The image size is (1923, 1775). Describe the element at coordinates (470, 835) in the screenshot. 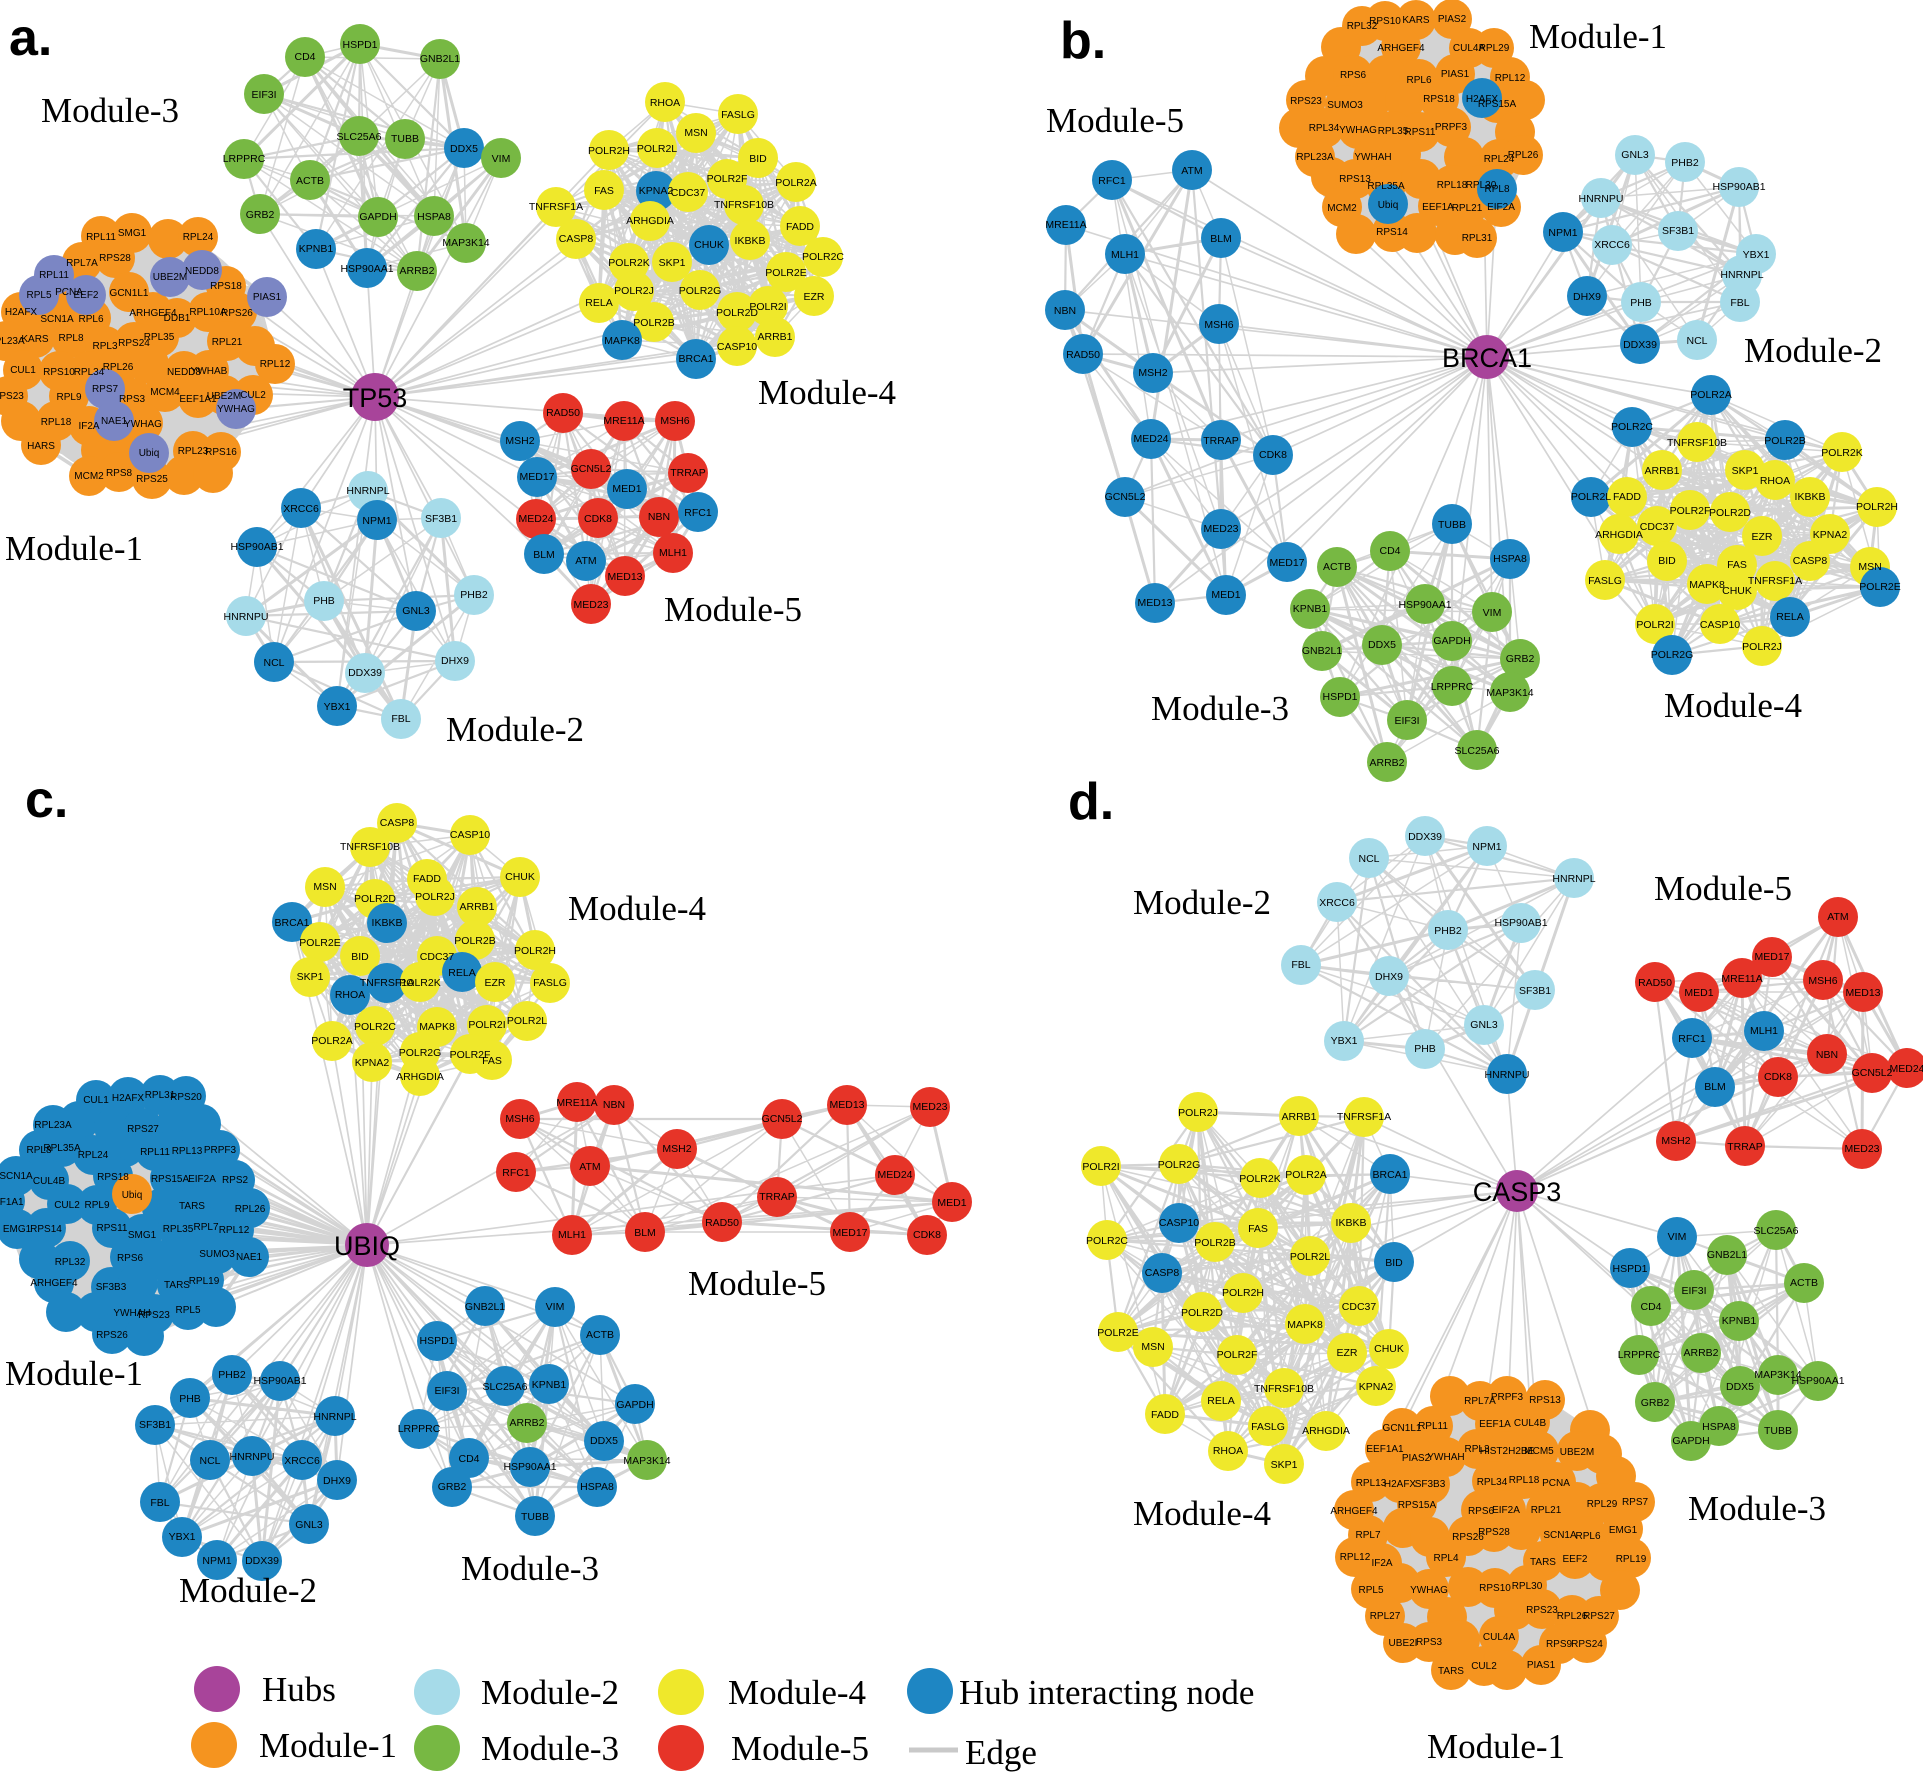

I see `svg-text: CASP10` at that location.